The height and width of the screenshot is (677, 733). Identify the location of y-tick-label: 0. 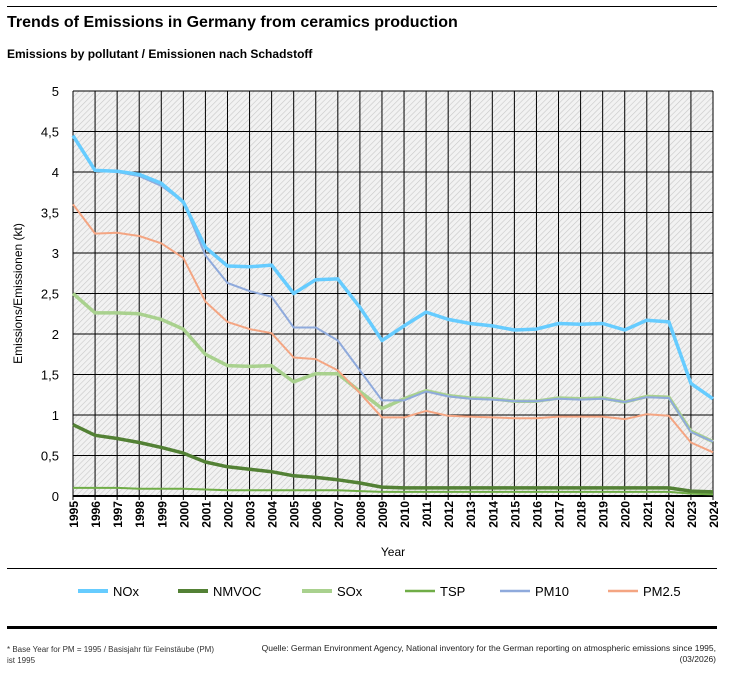
(55, 496).